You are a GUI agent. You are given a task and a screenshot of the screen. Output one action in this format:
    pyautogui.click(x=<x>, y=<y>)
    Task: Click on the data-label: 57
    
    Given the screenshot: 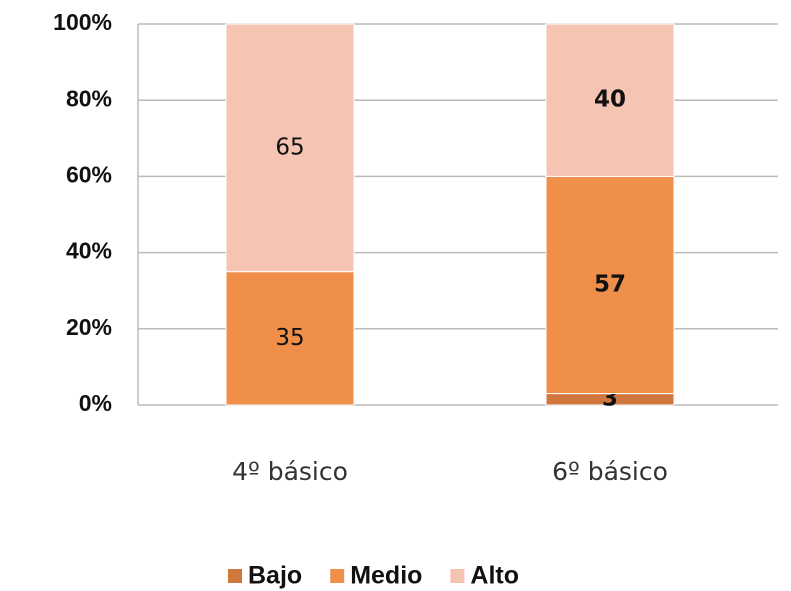 What is the action you would take?
    pyautogui.click(x=610, y=284)
    